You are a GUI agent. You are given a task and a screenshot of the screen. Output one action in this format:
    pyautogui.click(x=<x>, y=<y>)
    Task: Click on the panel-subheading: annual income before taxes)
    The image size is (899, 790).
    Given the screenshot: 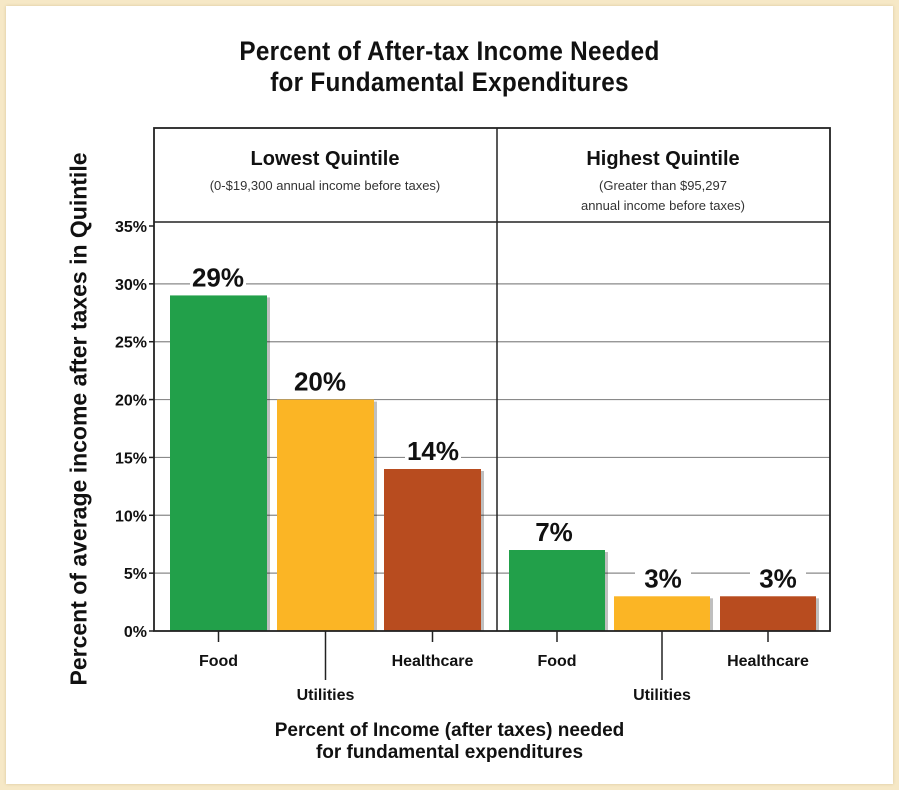 What is the action you would take?
    pyautogui.click(x=663, y=205)
    